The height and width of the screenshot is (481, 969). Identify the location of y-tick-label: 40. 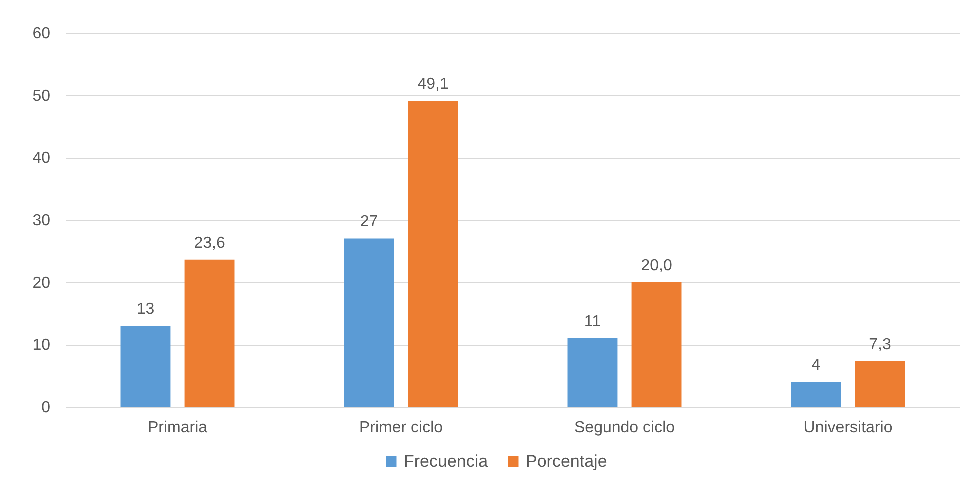
(41, 159).